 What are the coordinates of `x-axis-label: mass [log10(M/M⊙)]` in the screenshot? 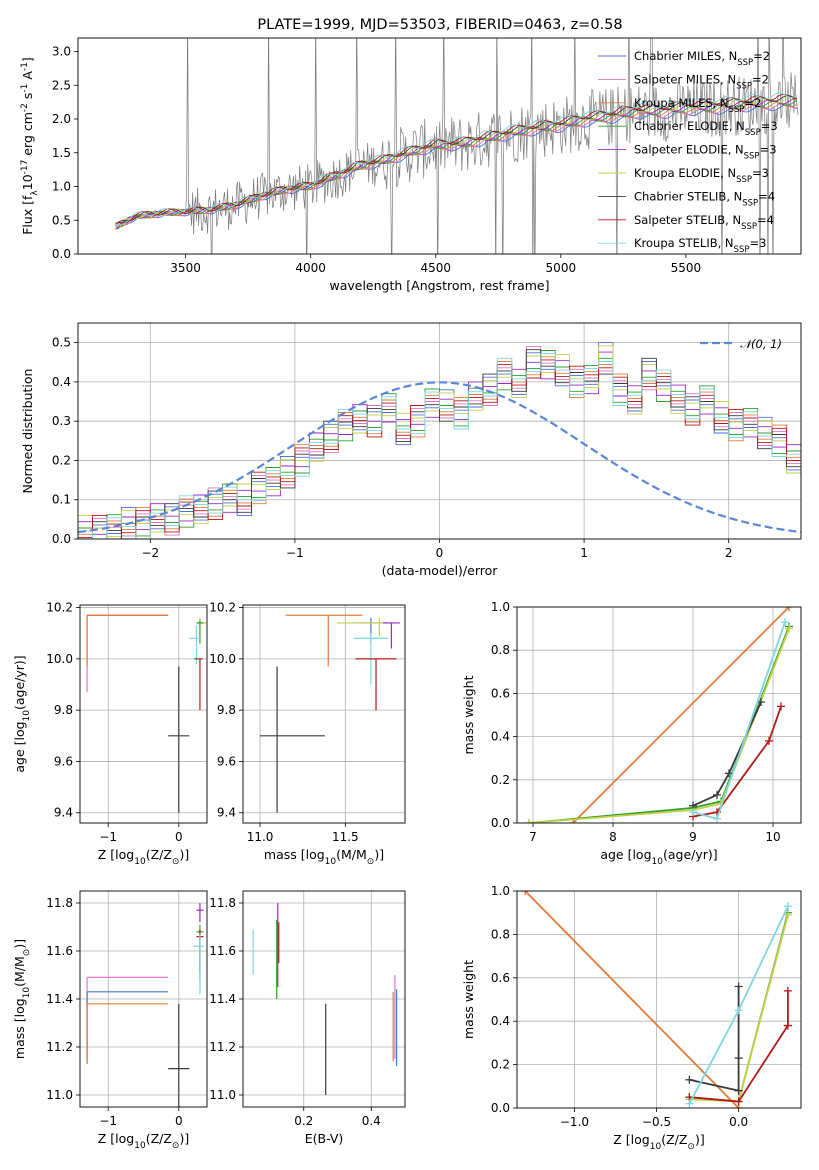 It's located at (324, 857).